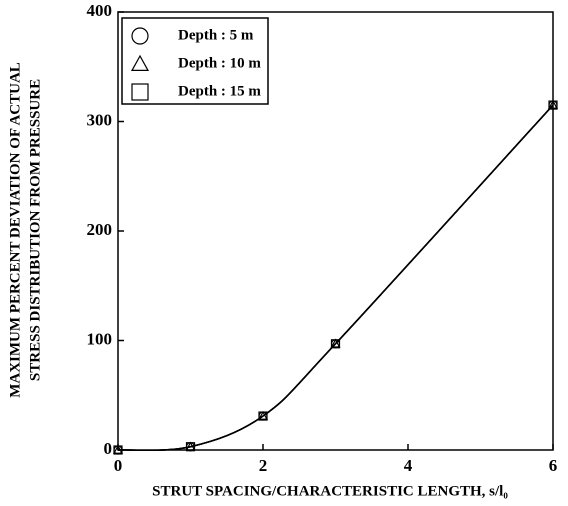  I want to click on legend-label: Depth : 10 m, so click(219, 63).